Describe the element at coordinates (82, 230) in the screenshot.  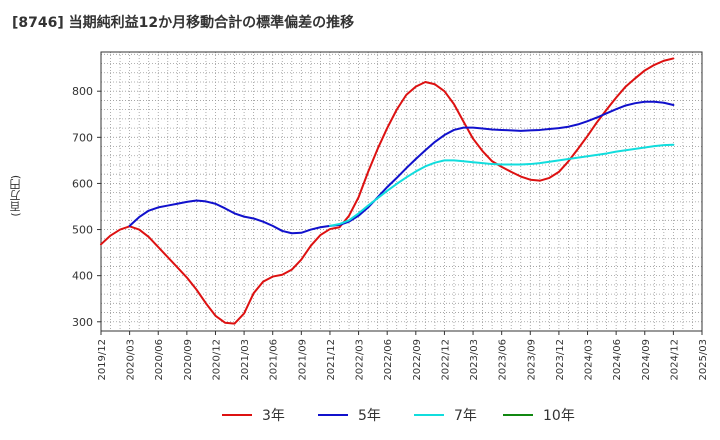
I see `y-tick-label: 500` at that location.